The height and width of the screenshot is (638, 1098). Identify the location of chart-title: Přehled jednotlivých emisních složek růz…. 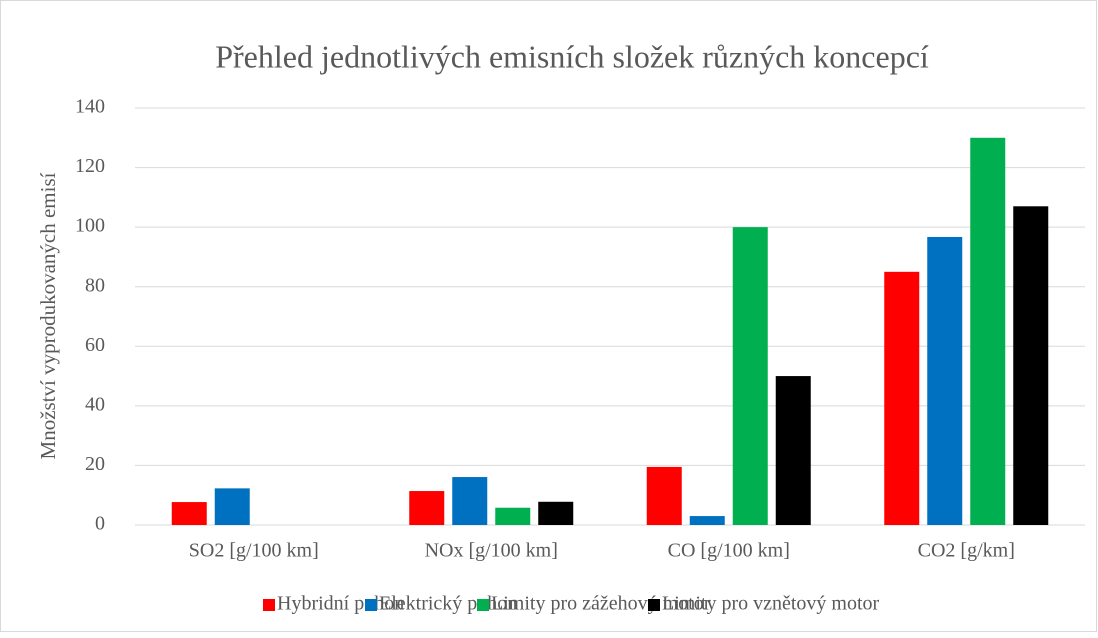
(572, 56).